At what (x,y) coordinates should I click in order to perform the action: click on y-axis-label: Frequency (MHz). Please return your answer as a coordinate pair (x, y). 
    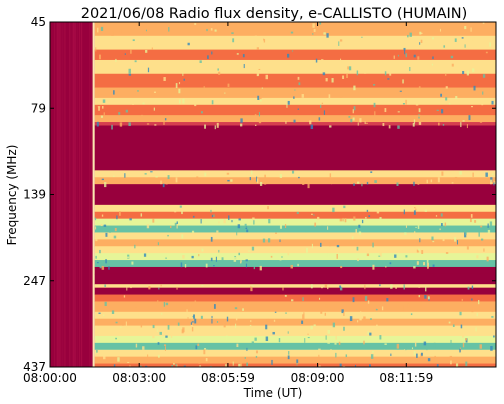
    Looking at the image, I should click on (12, 195).